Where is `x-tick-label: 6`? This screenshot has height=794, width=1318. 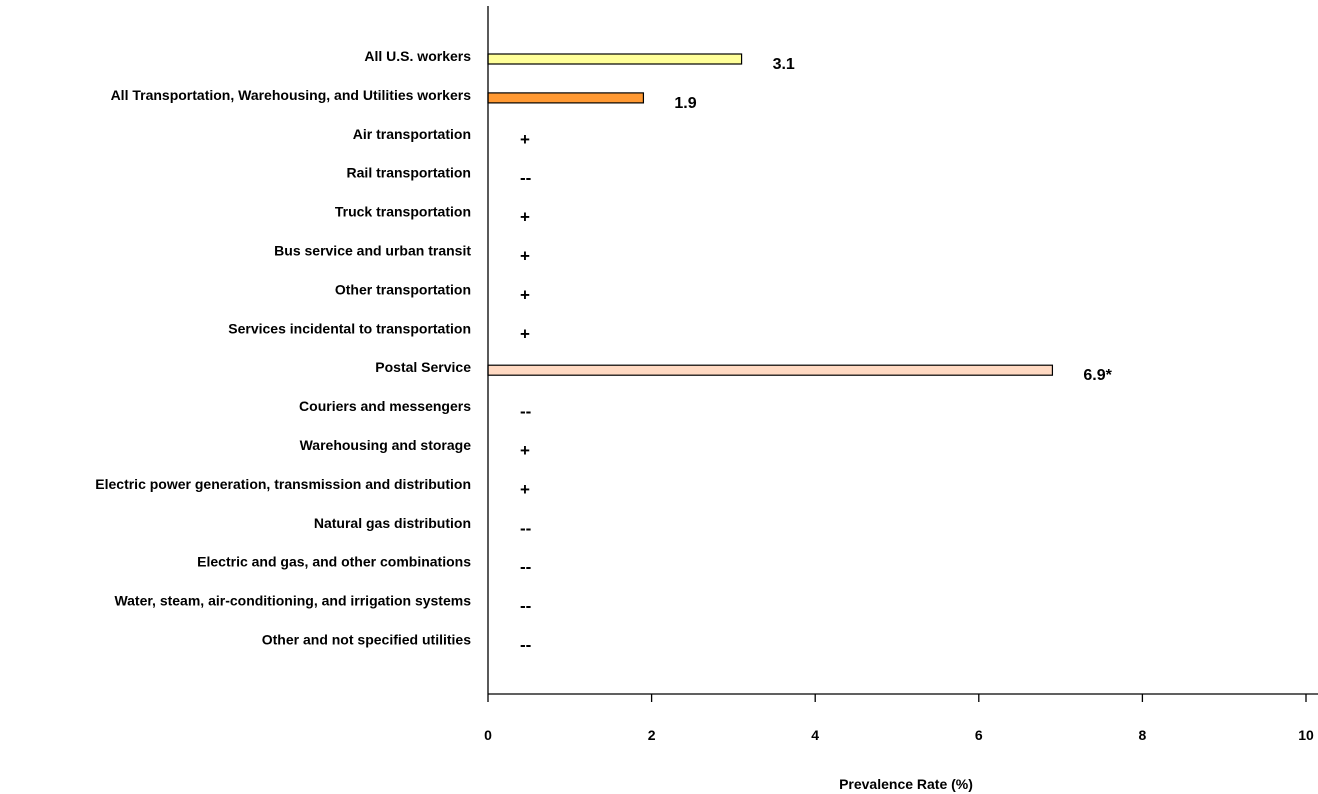 x-tick-label: 6 is located at coordinates (979, 735).